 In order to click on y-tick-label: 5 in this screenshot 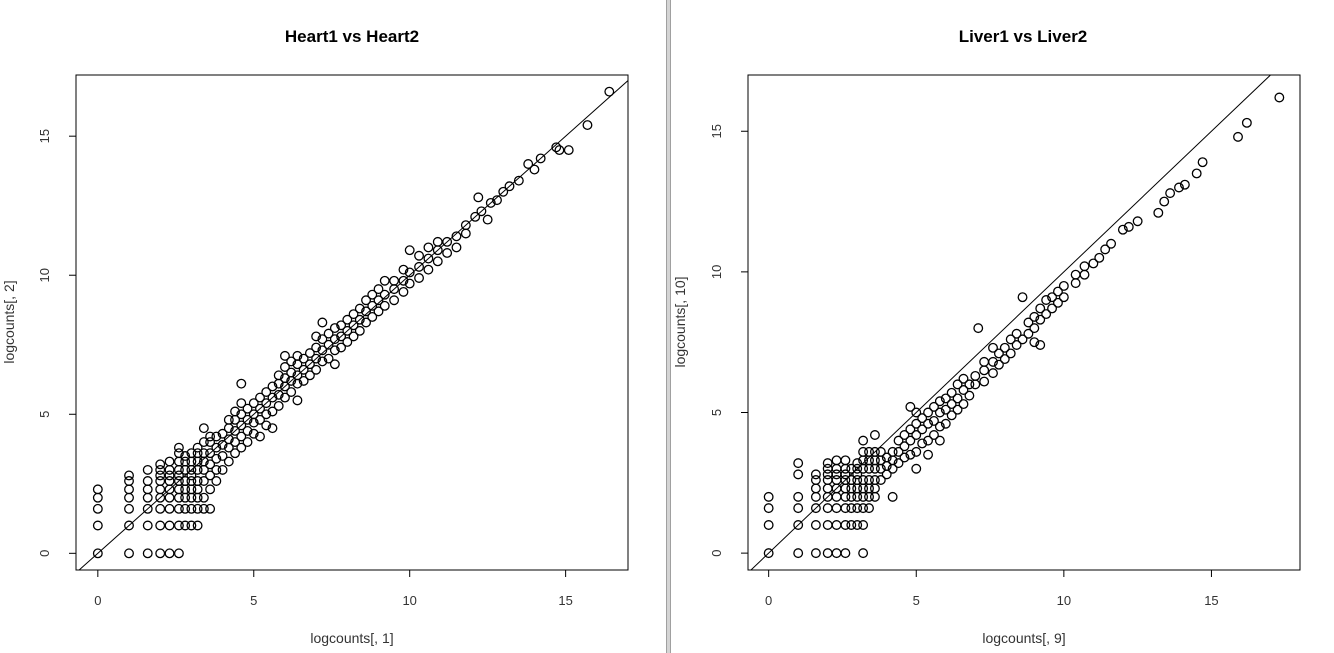, I will do `click(44, 414)`.